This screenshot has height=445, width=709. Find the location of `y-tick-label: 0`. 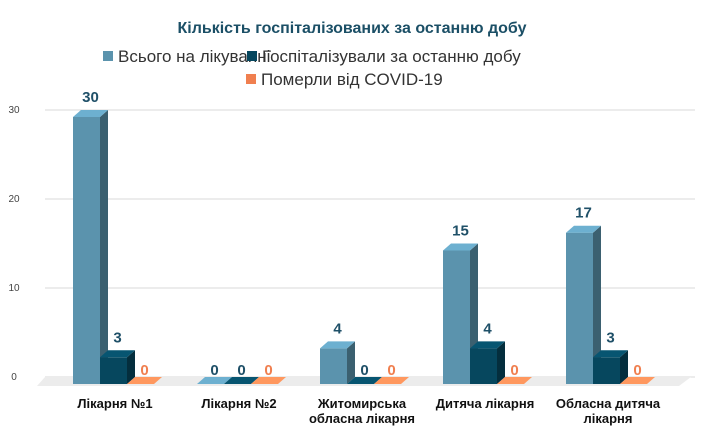

y-tick-label: 0 is located at coordinates (14, 377).